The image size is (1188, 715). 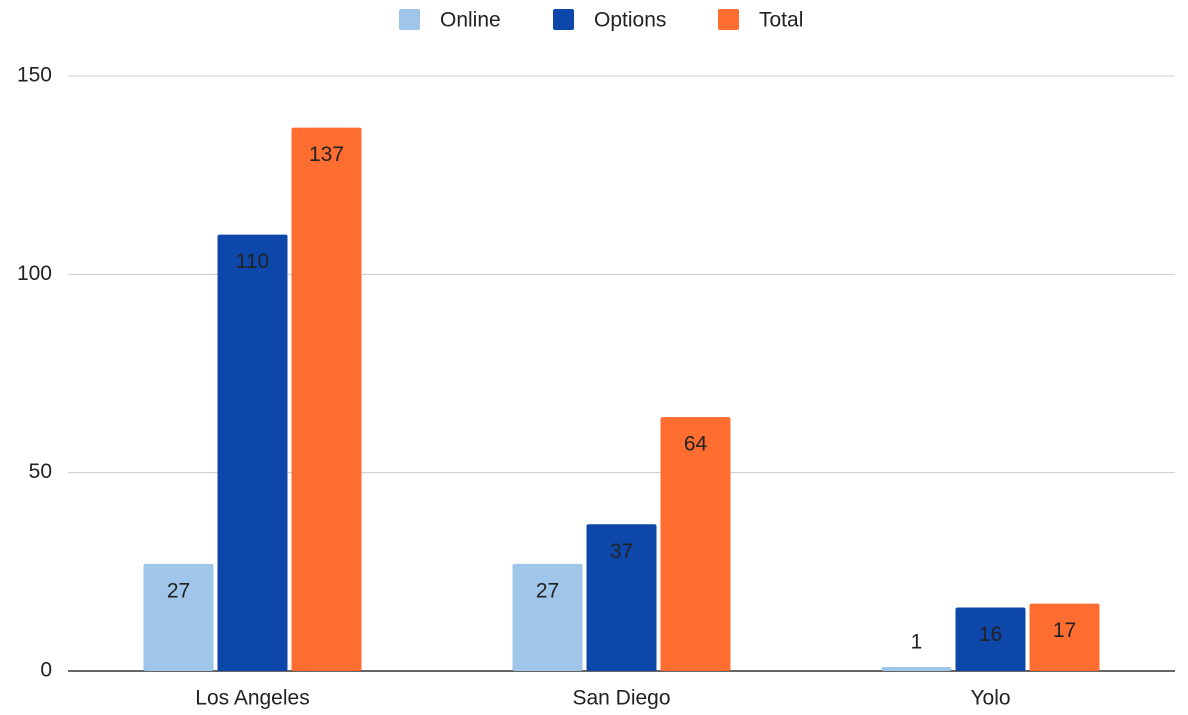 What do you see at coordinates (781, 20) in the screenshot?
I see `legend-label: Total` at bounding box center [781, 20].